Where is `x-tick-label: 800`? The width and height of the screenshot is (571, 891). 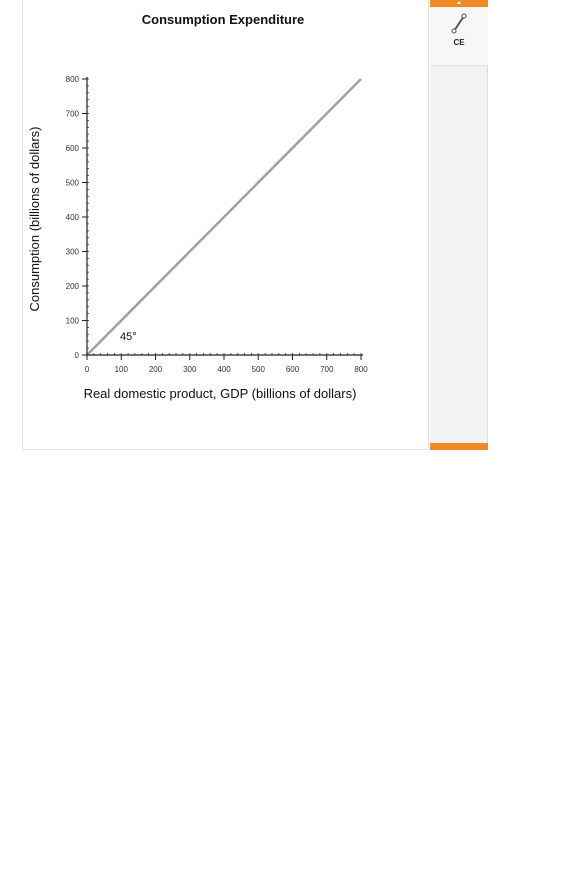 x-tick-label: 800 is located at coordinates (361, 369).